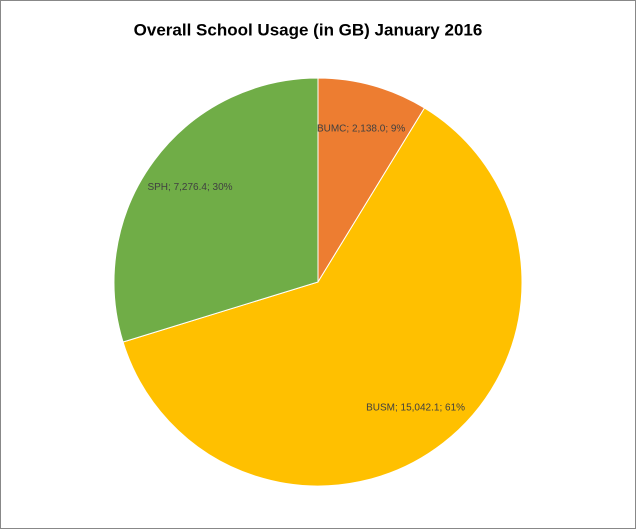 The image size is (636, 529). Describe the element at coordinates (189, 187) in the screenshot. I see `data-label: SPH; 7,276.4; 30%` at that location.